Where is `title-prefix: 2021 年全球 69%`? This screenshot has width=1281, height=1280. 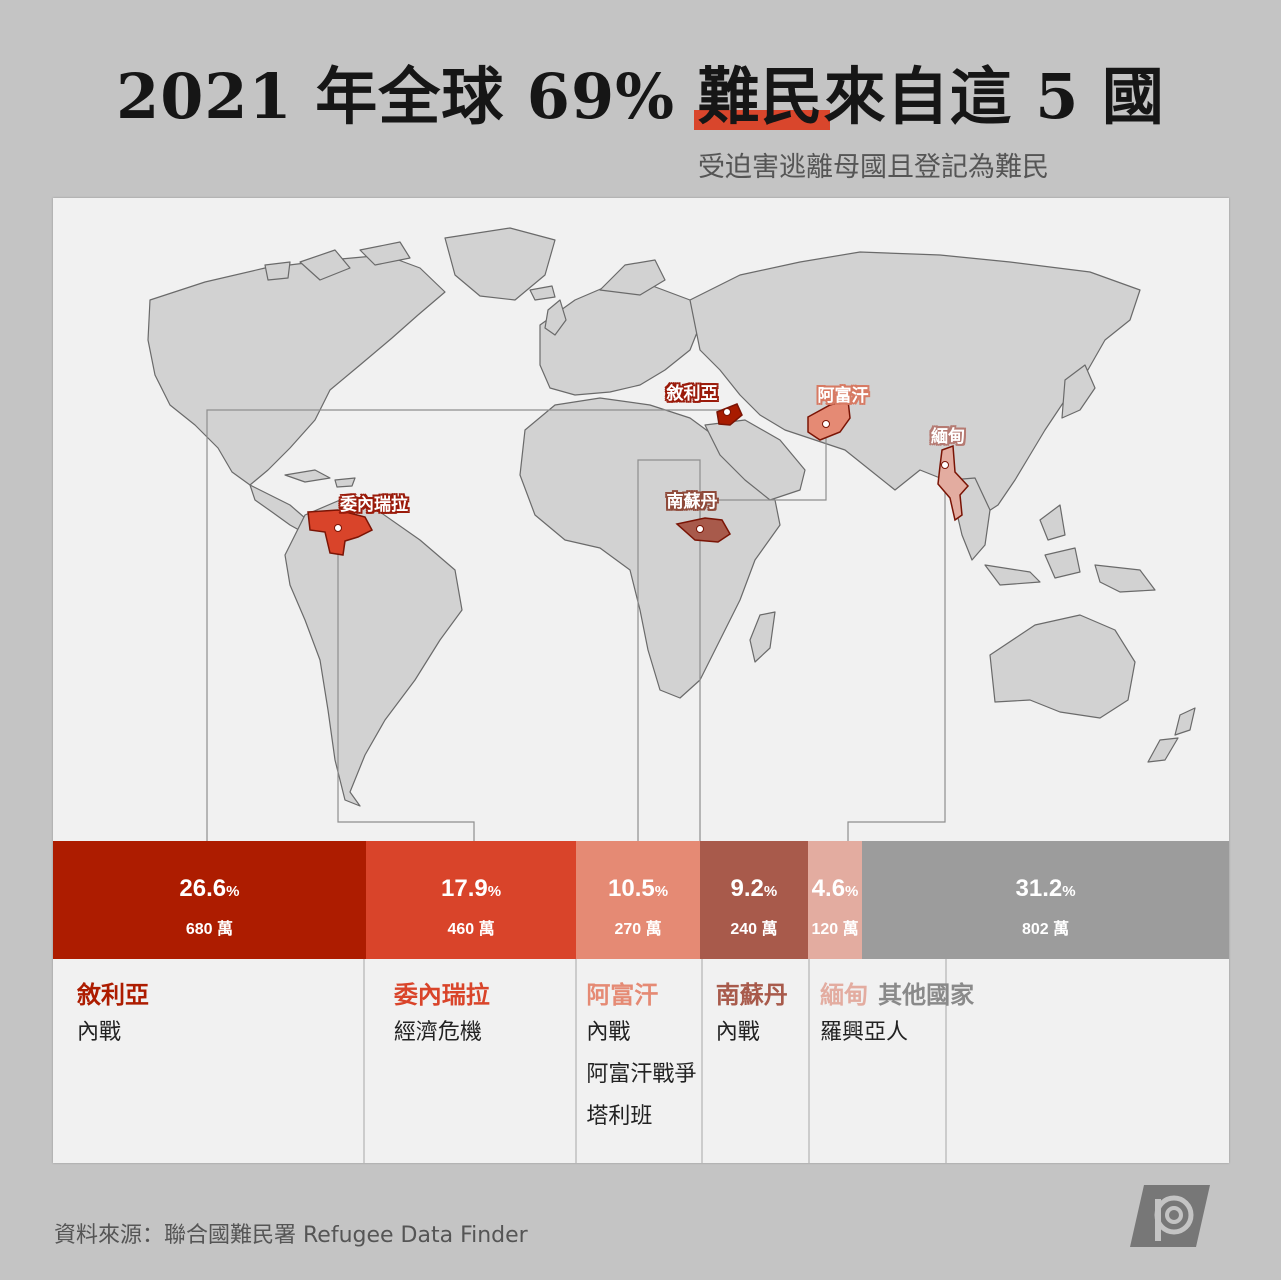 title-prefix: 2021 年全球 69% is located at coordinates (407, 96).